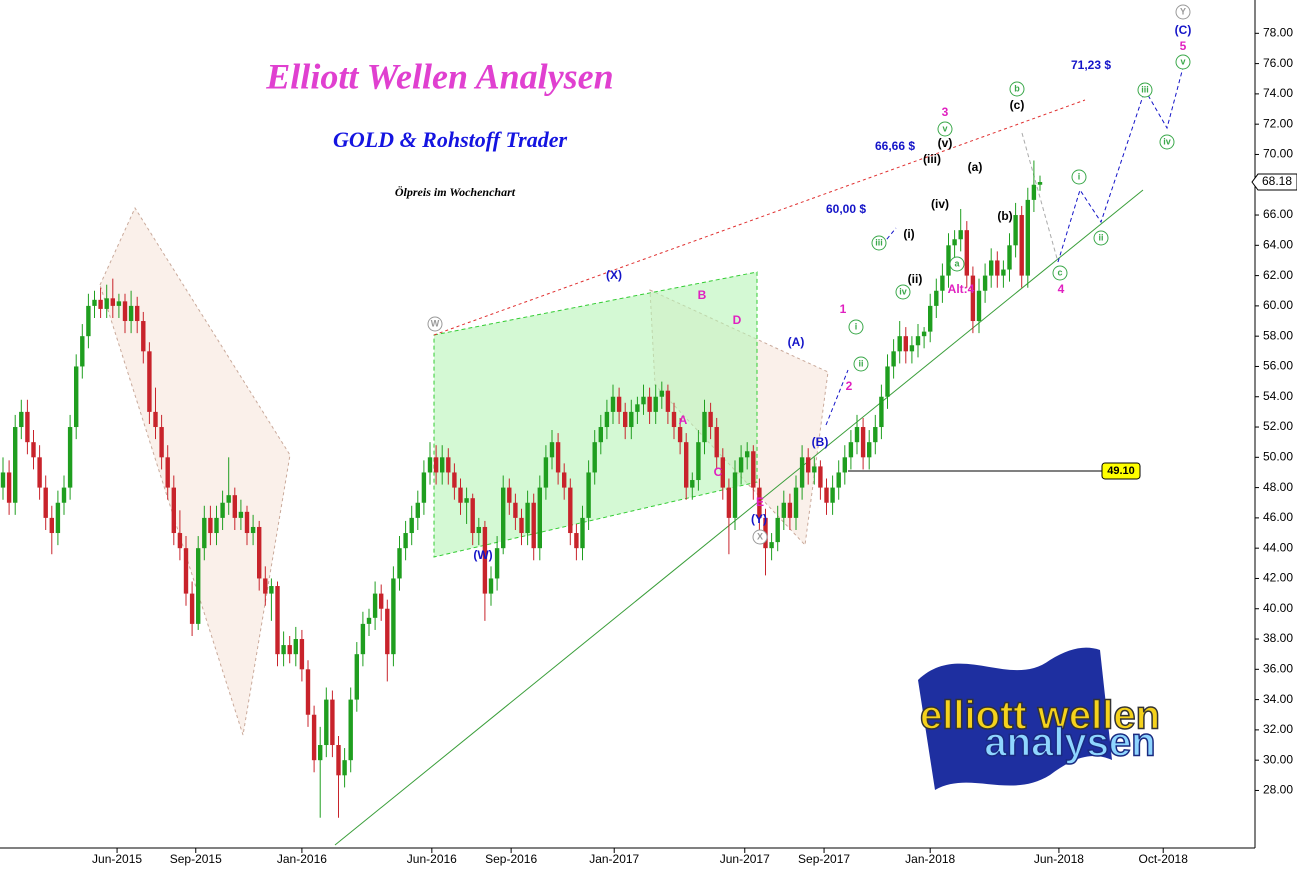 The width and height of the screenshot is (1297, 871). I want to click on x-tick-label: Jan-2018, so click(930, 859).